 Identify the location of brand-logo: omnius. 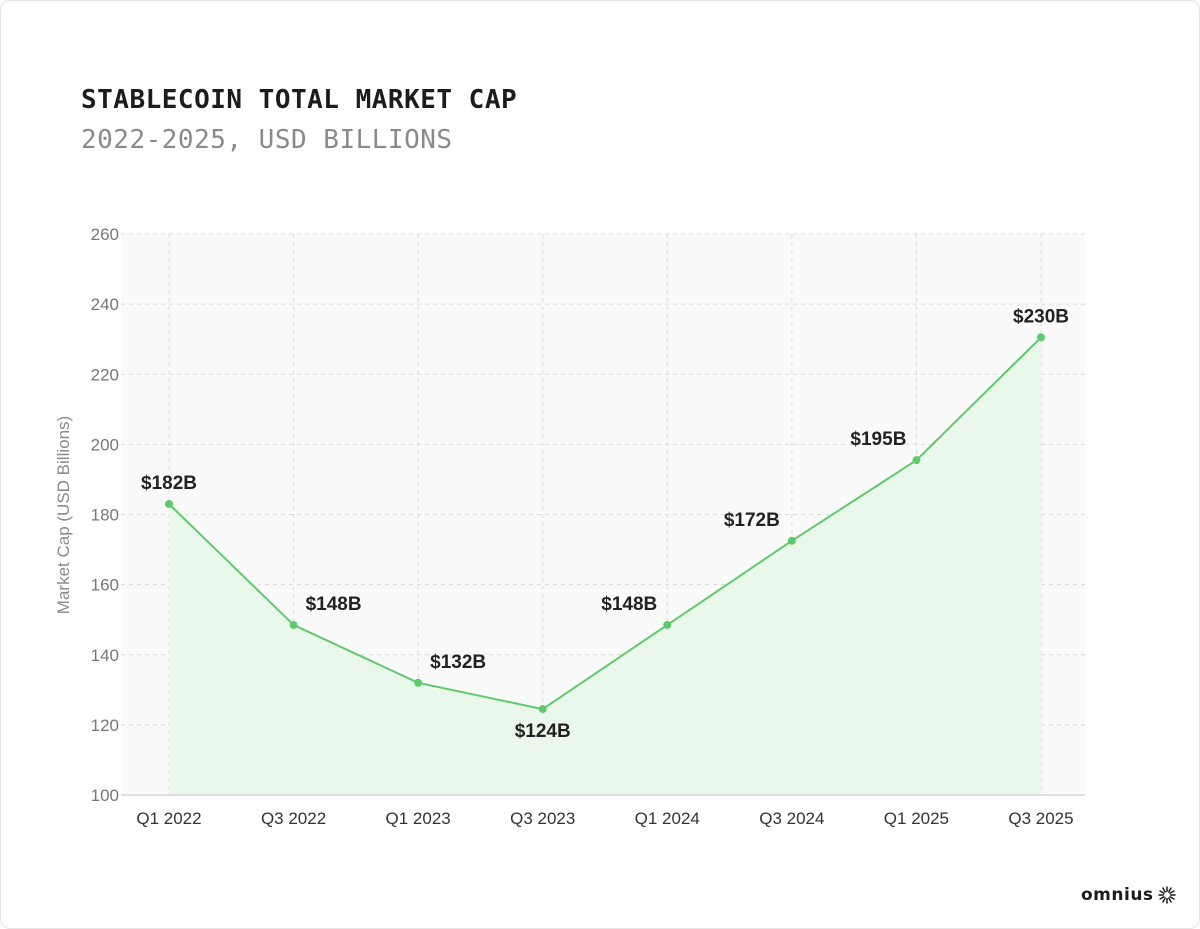
(1128, 895).